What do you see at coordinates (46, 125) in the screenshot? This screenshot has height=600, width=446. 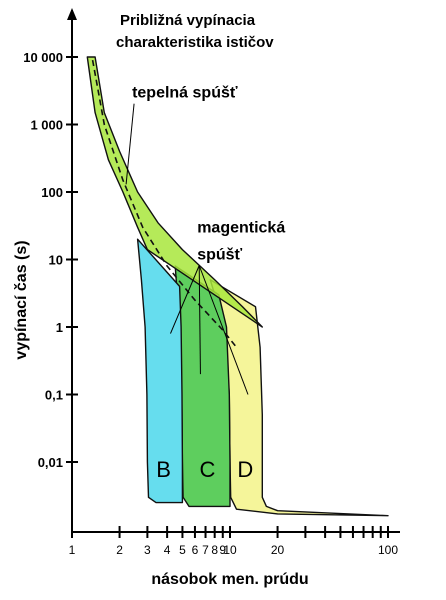 I see `y-tick-label: 1 000` at bounding box center [46, 125].